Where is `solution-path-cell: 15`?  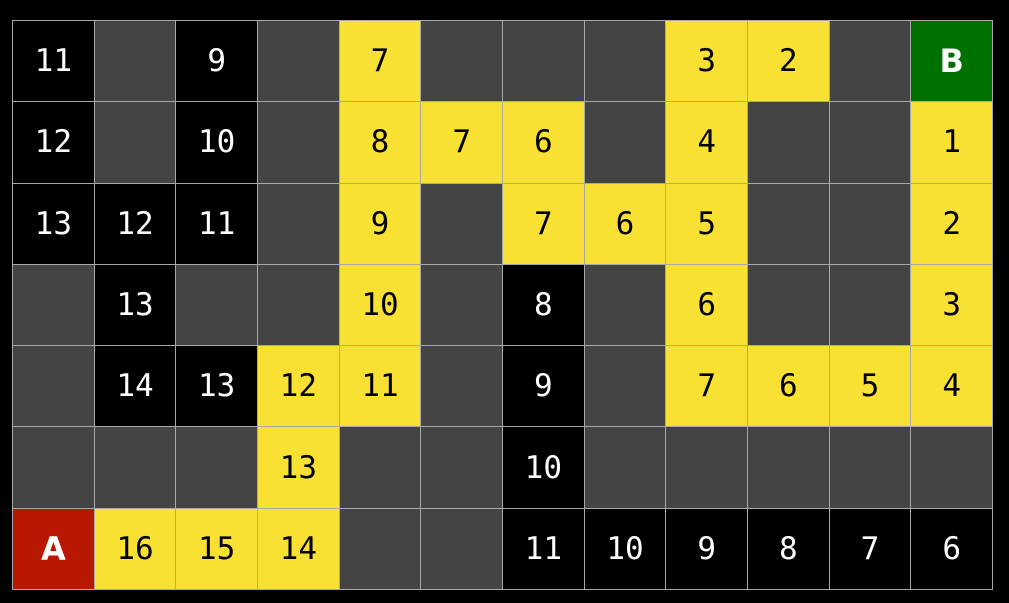
solution-path-cell: 15 is located at coordinates (217, 549).